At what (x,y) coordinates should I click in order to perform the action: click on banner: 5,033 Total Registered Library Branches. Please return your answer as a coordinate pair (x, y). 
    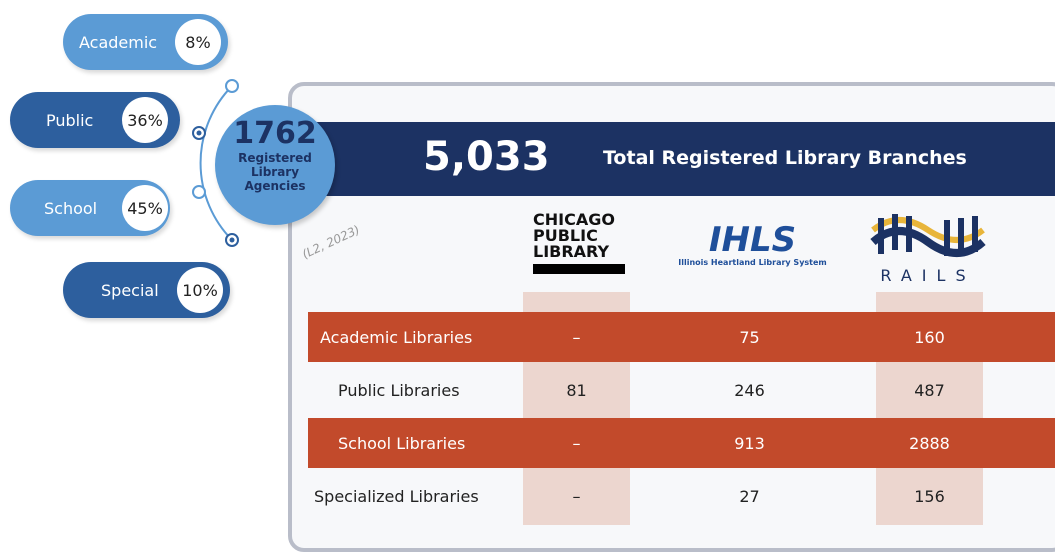
    Looking at the image, I should click on (671, 159).